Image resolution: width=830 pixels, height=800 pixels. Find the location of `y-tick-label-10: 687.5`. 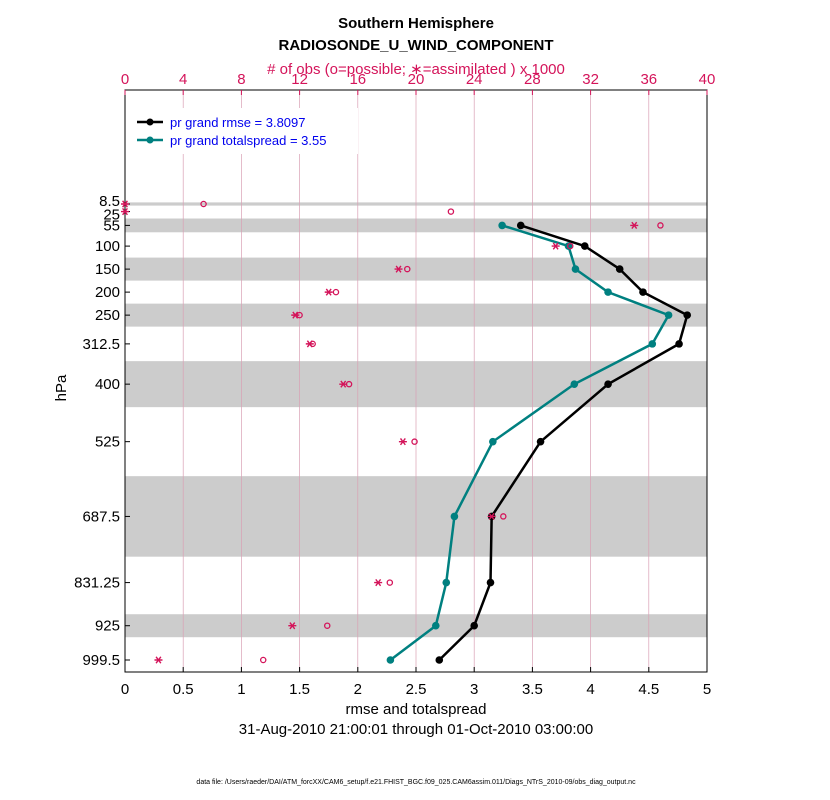

y-tick-label-10: 687.5 is located at coordinates (101, 516).